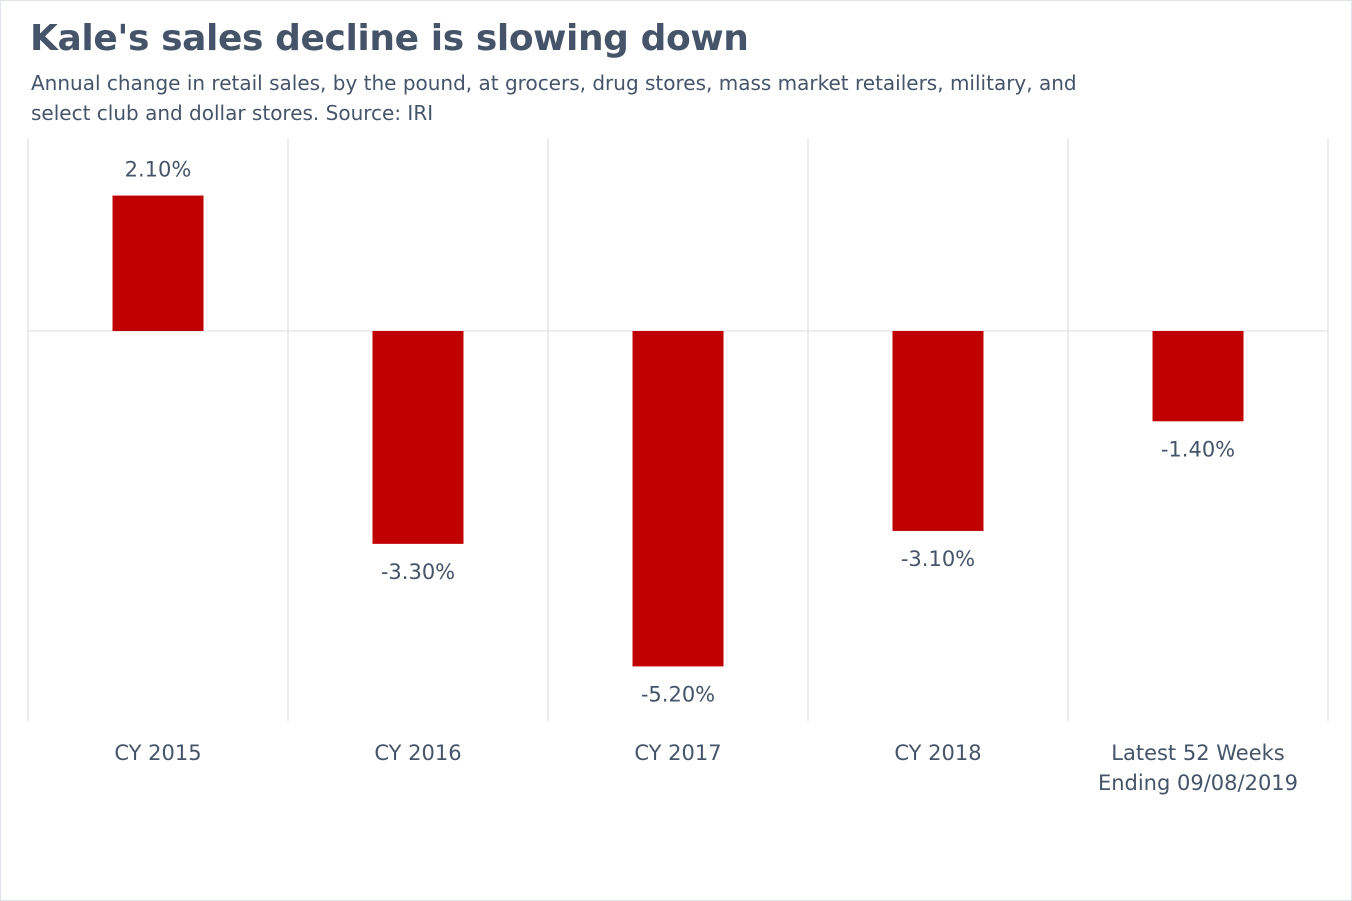 This screenshot has height=901, width=1352. What do you see at coordinates (389, 38) in the screenshot?
I see `chart-title: Kale's sales decline is slowing down` at bounding box center [389, 38].